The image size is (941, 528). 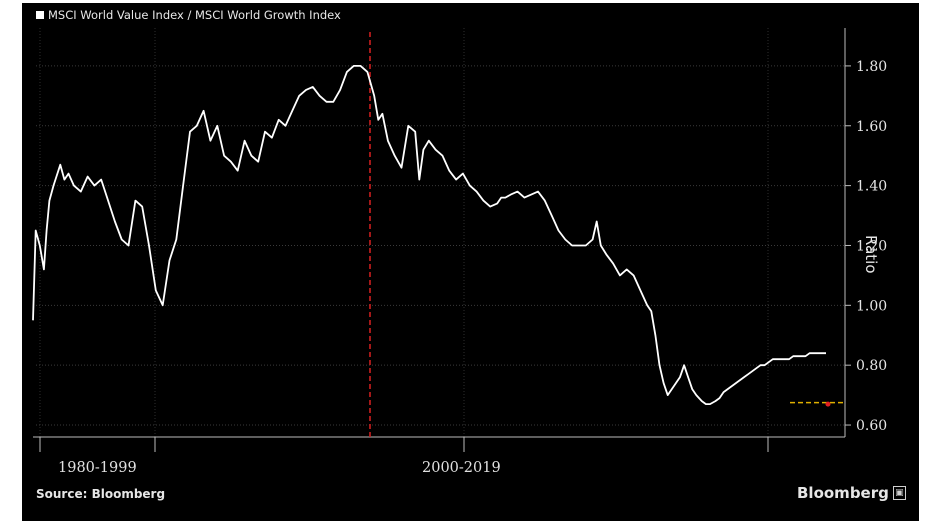 I want to click on y-tick-label: 0.60, so click(x=871, y=426).